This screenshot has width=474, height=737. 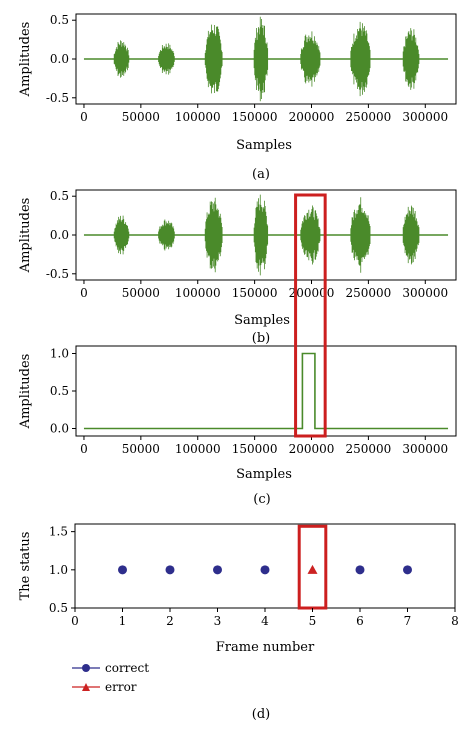 I want to click on legend-d: correct error, so click(x=110, y=677).